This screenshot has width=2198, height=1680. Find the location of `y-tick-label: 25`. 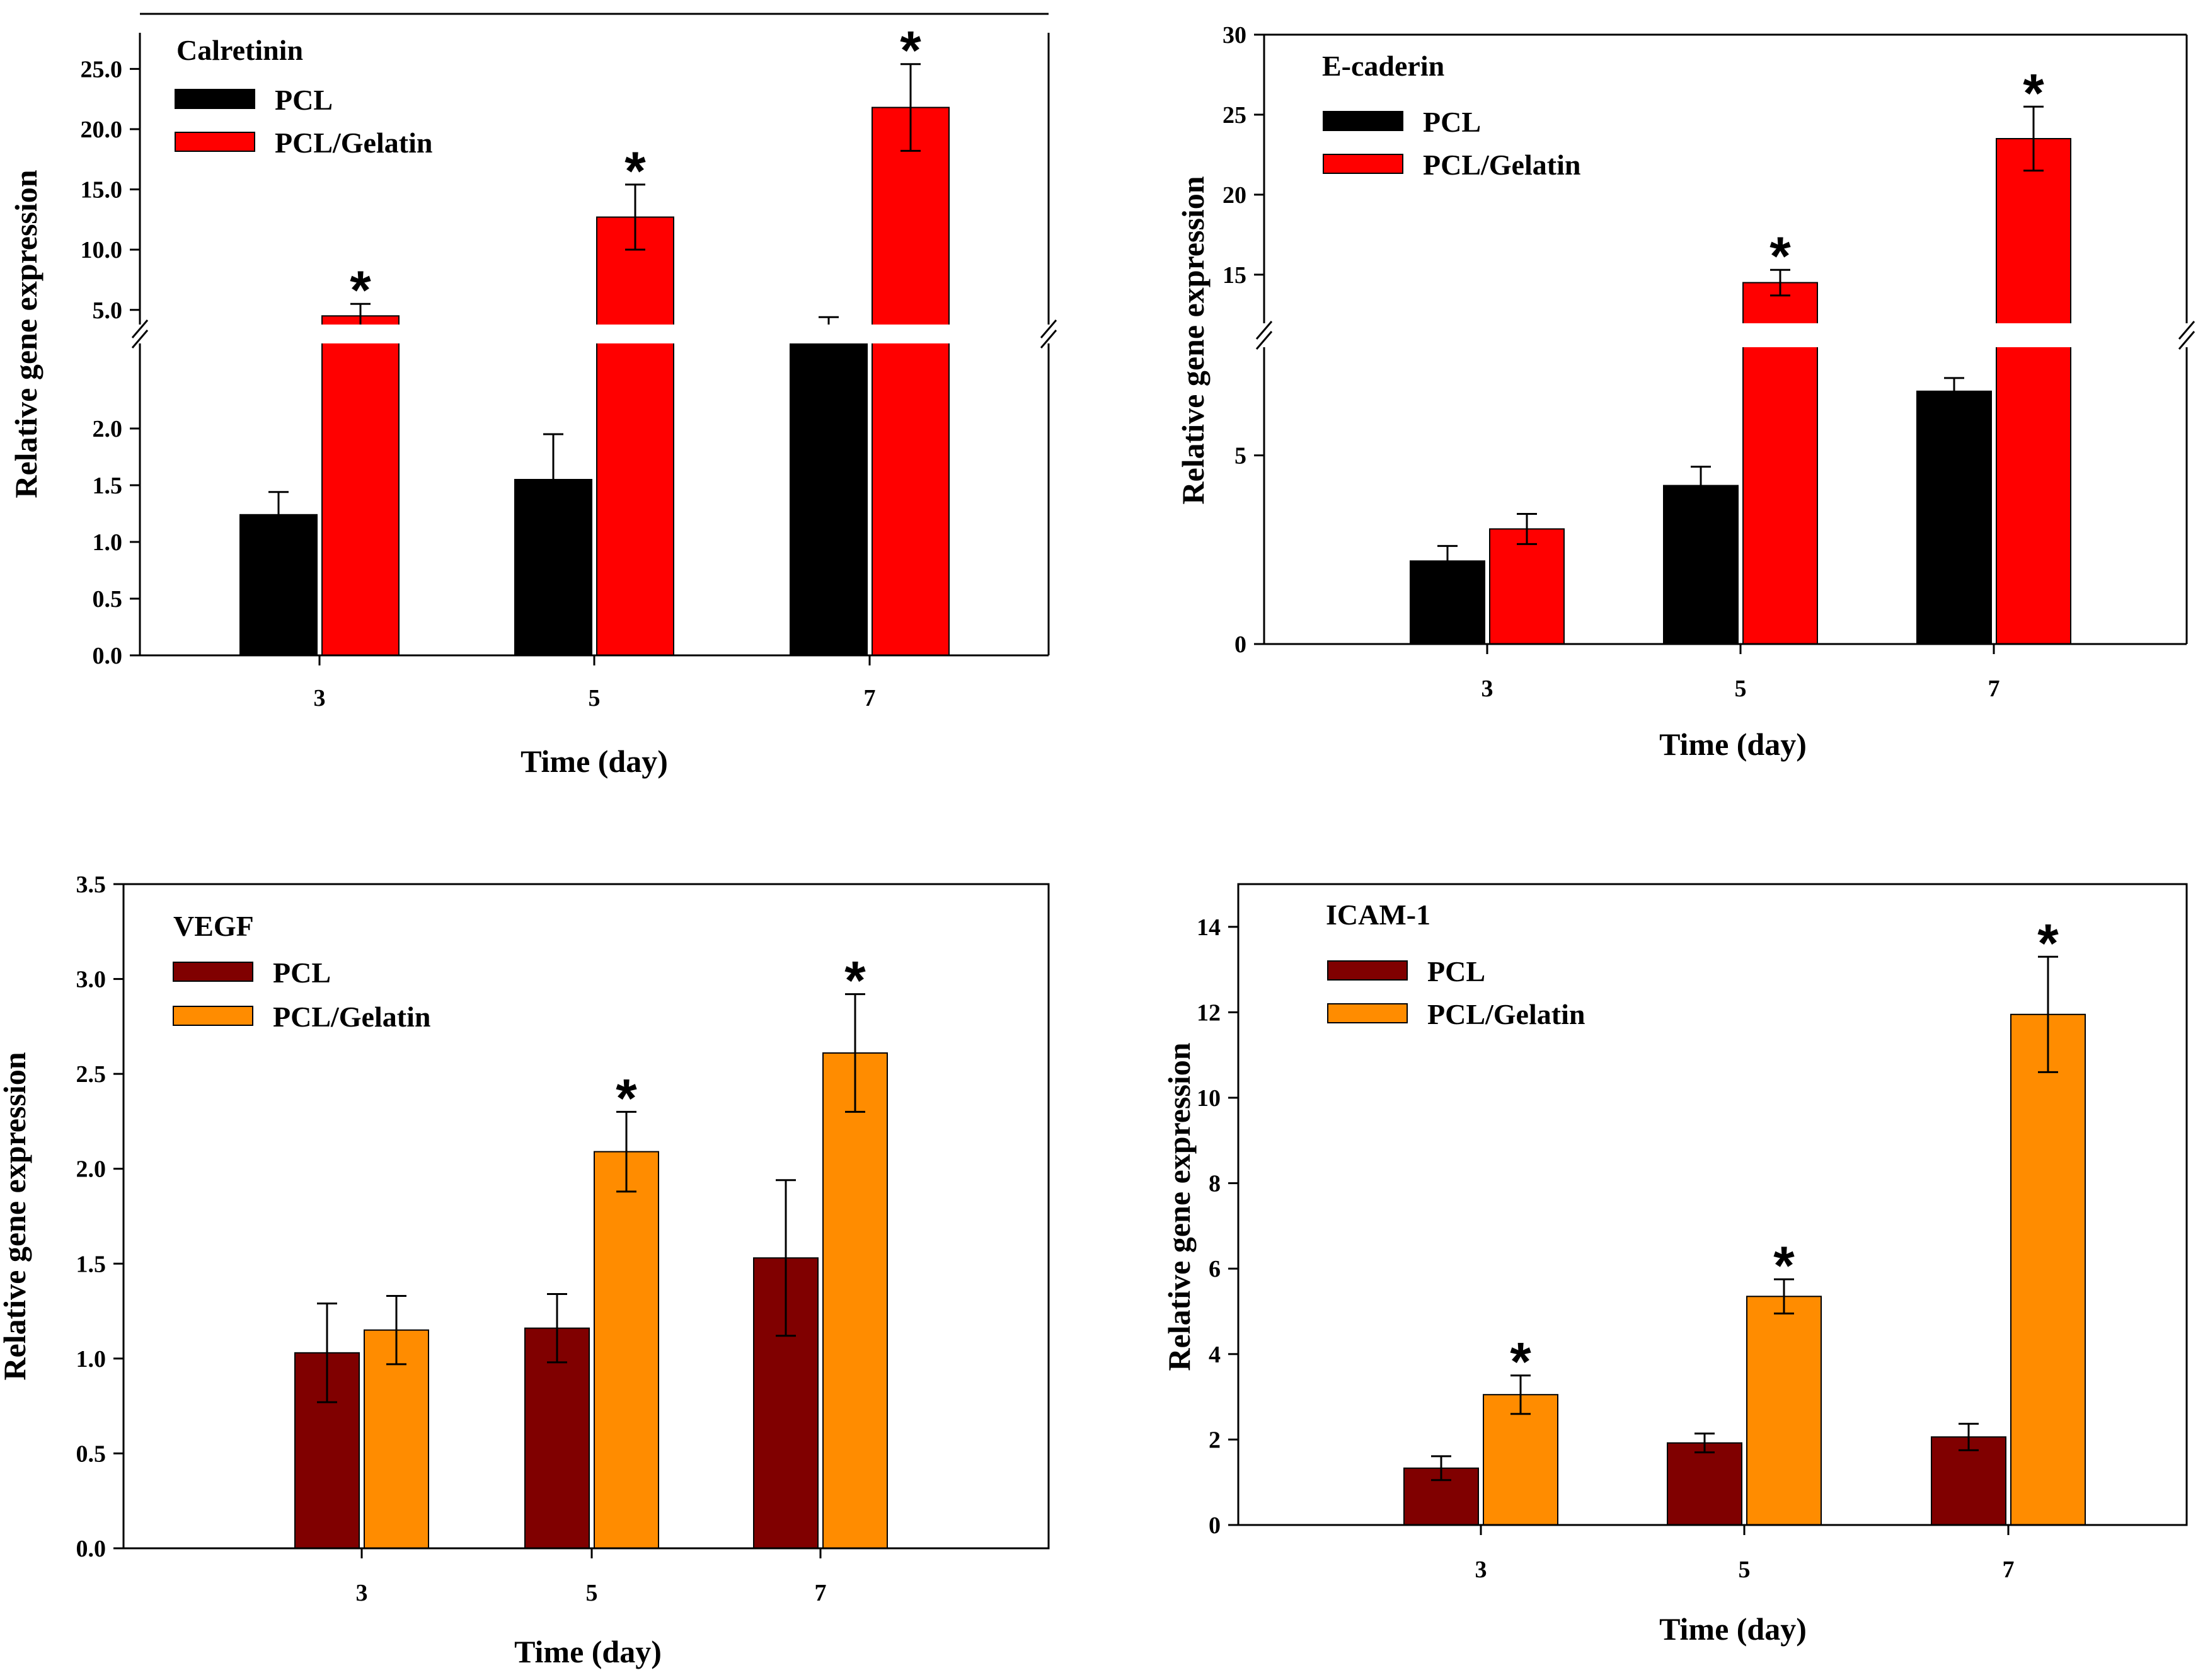

y-tick-label: 25 is located at coordinates (1234, 115).